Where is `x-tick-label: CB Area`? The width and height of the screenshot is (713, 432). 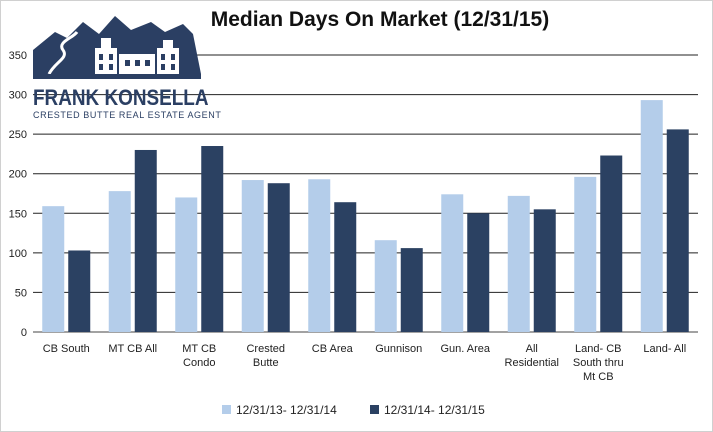 x-tick-label: CB Area is located at coordinates (333, 349).